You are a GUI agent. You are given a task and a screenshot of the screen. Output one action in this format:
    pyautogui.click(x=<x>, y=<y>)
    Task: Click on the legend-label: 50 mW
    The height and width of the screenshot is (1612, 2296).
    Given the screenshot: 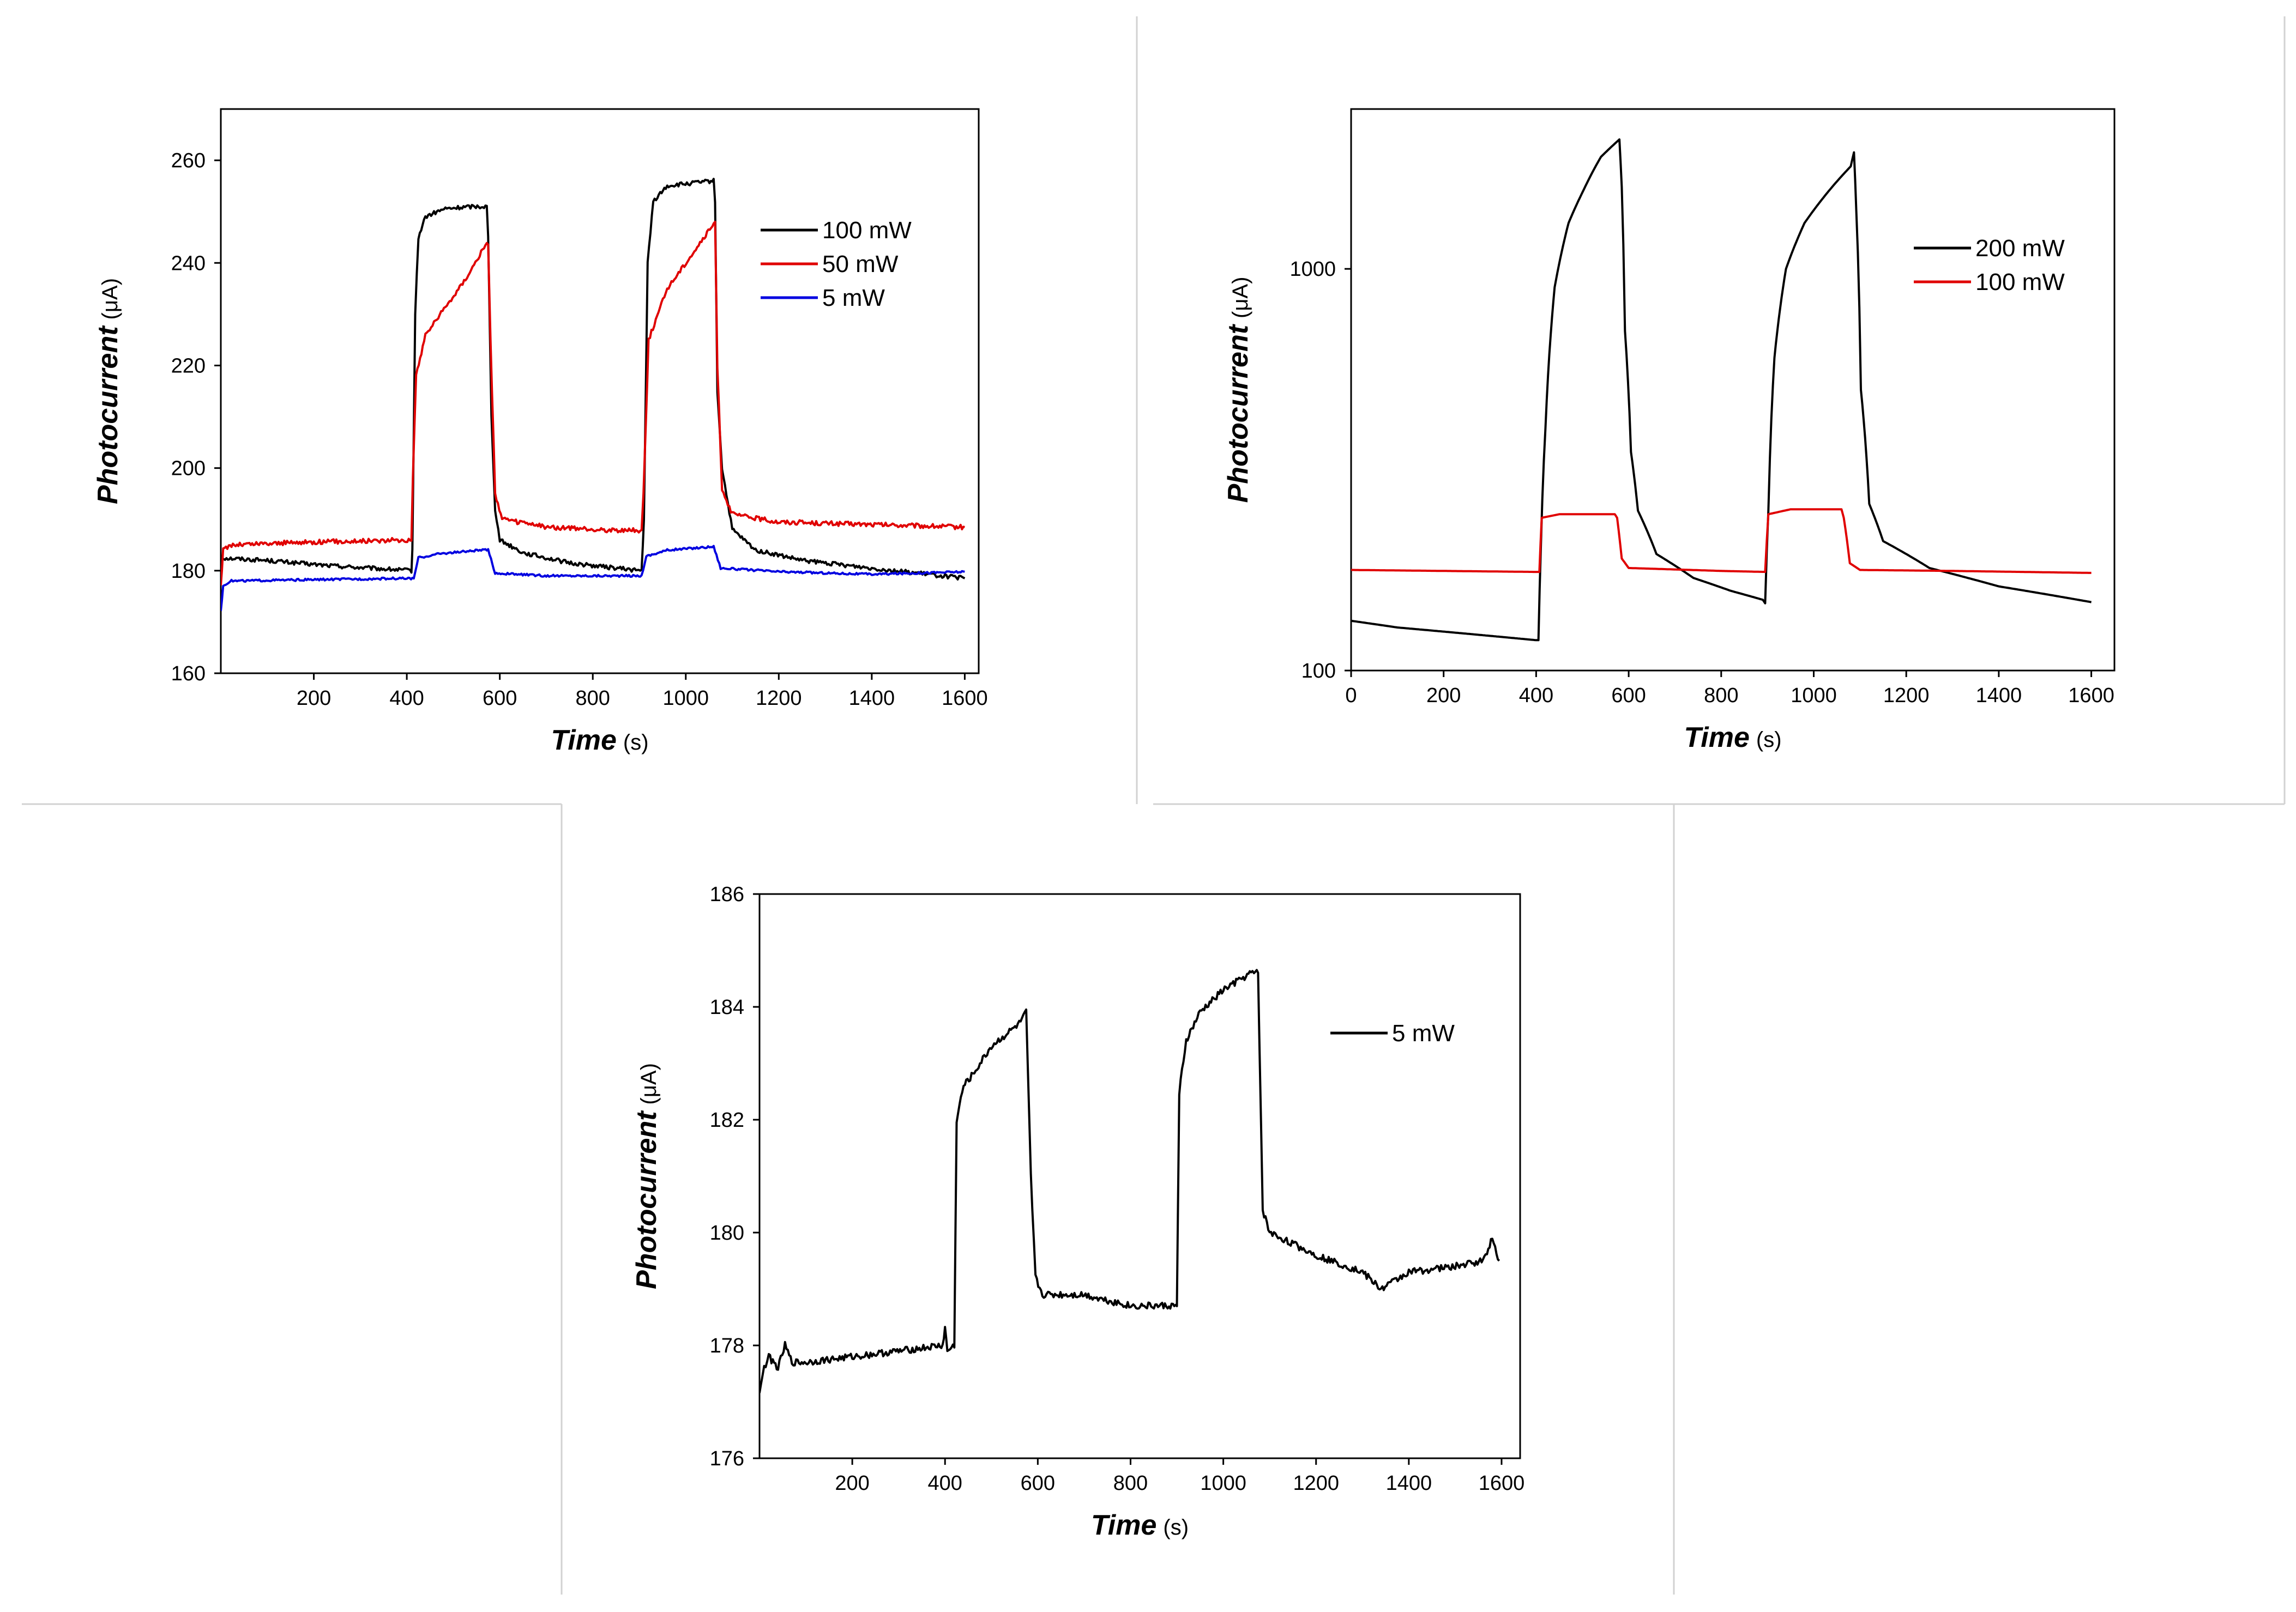 What is the action you would take?
    pyautogui.click(x=861, y=264)
    